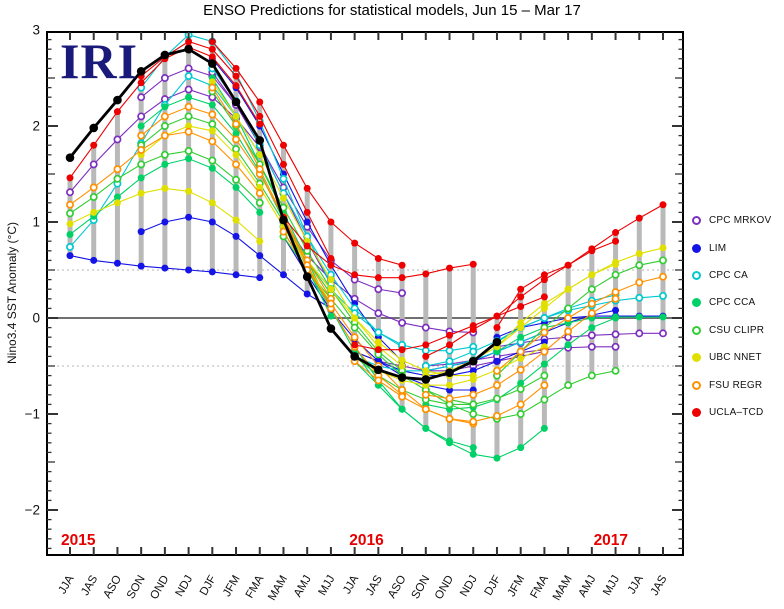 The width and height of the screenshot is (784, 609). I want to click on year-label: 2017, so click(611, 540).